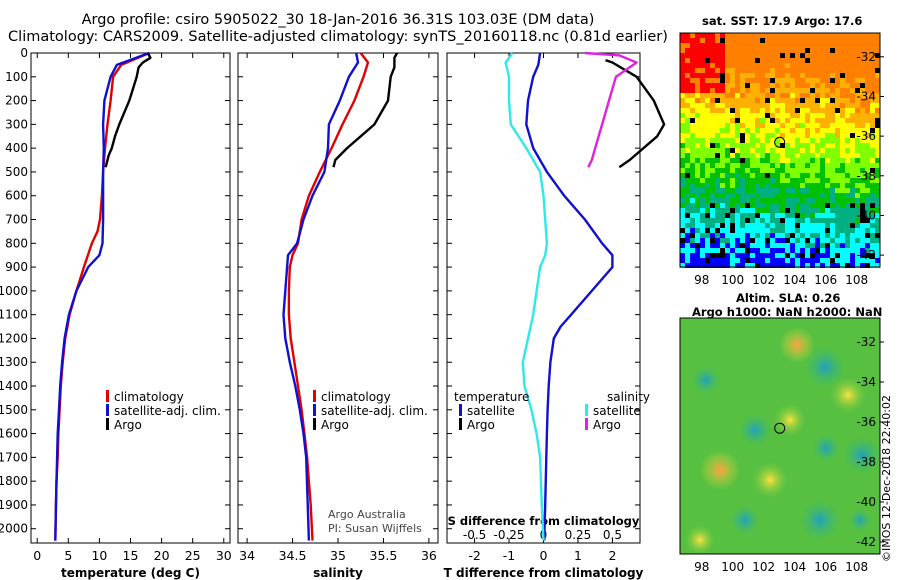 This screenshot has width=900, height=580. What do you see at coordinates (866, 382) in the screenshot?
I see `map-lat-label: -34` at bounding box center [866, 382].